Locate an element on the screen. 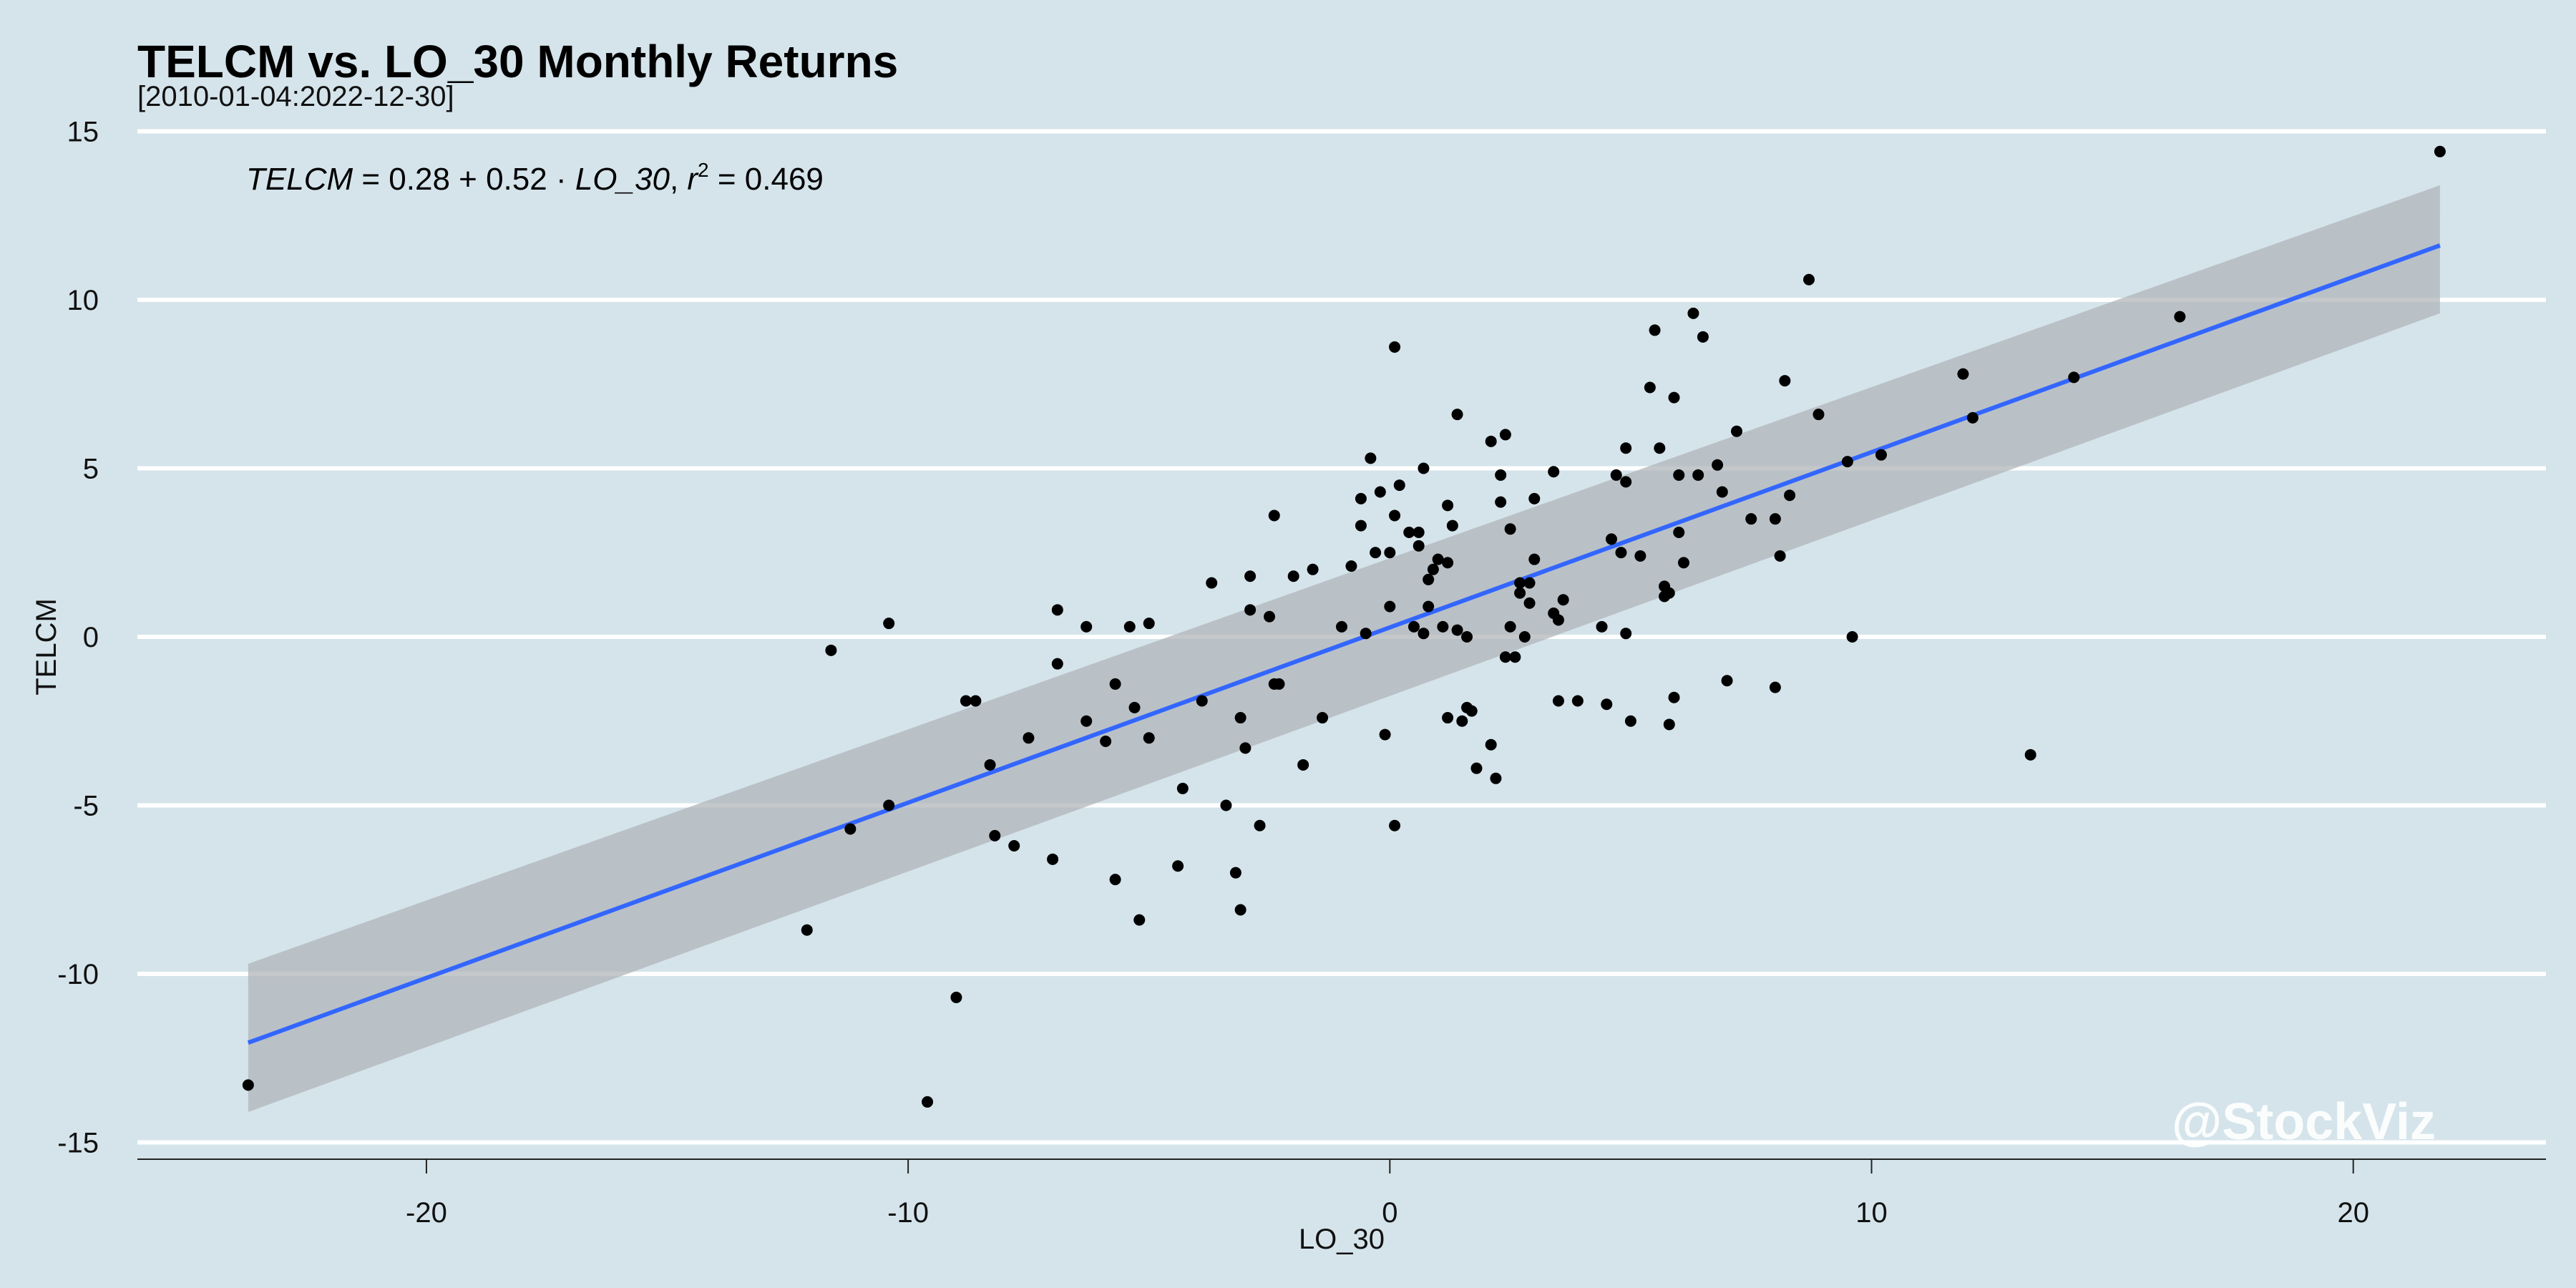 Image resolution: width=2576 pixels, height=1288 pixels. x-tick-label: 0 is located at coordinates (1389, 1213).